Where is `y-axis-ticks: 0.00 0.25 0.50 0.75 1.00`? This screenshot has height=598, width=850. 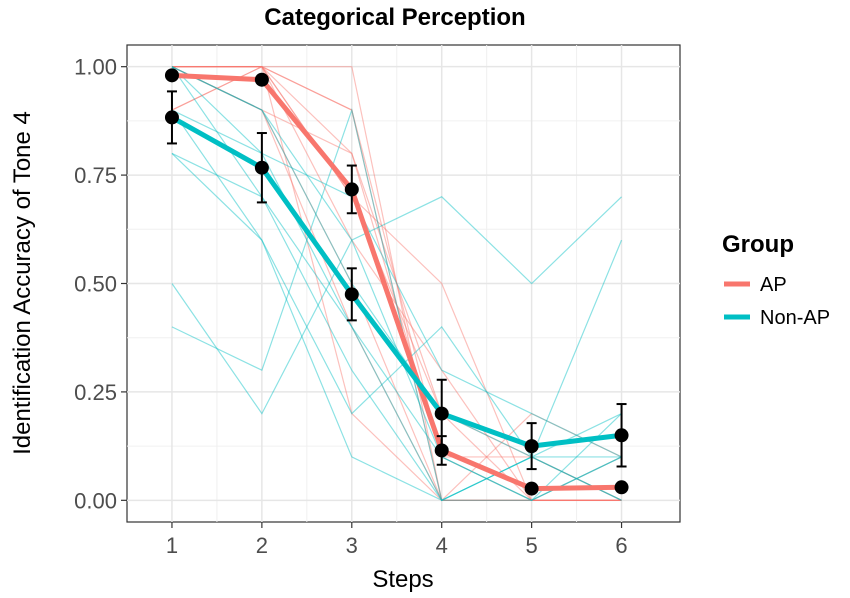 y-axis-ticks: 0.00 0.25 0.50 0.75 1.00 is located at coordinates (100, 284).